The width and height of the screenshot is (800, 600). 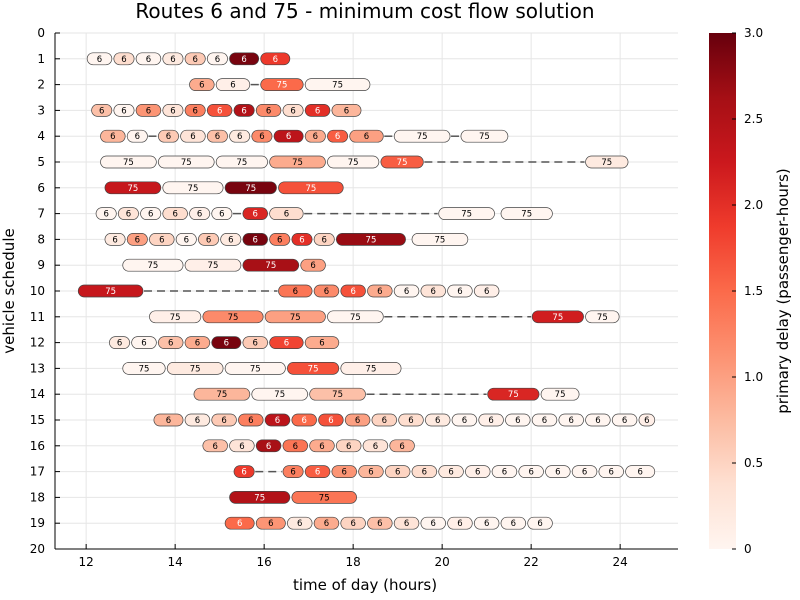 What do you see at coordinates (748, 549) in the screenshot?
I see `colorbar-tick-label: 0` at bounding box center [748, 549].